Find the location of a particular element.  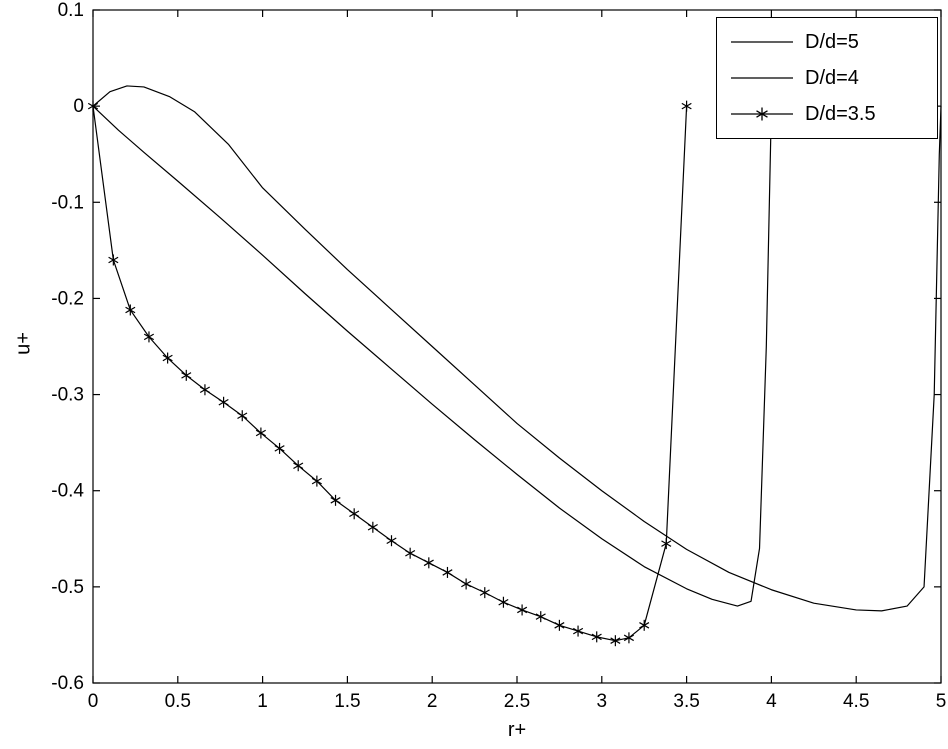

legend: D/d=5 D/d=4 D/d=3.5 is located at coordinates (827, 78).